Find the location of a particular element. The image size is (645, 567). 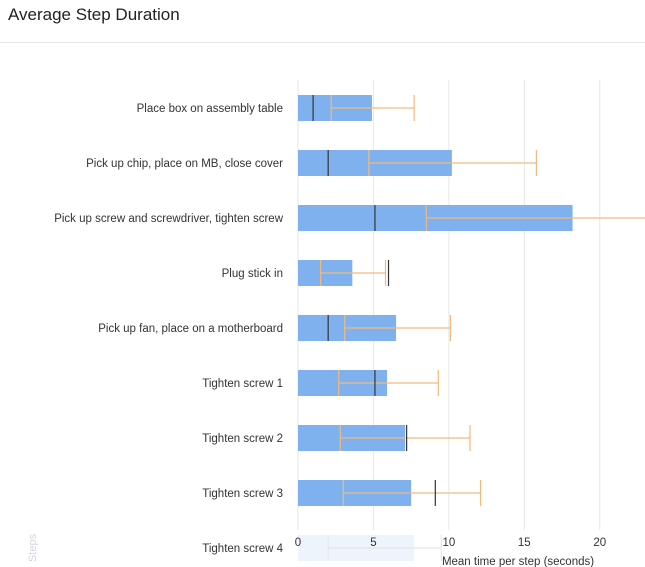

category-label: Tighten screw 4 is located at coordinates (242, 549).